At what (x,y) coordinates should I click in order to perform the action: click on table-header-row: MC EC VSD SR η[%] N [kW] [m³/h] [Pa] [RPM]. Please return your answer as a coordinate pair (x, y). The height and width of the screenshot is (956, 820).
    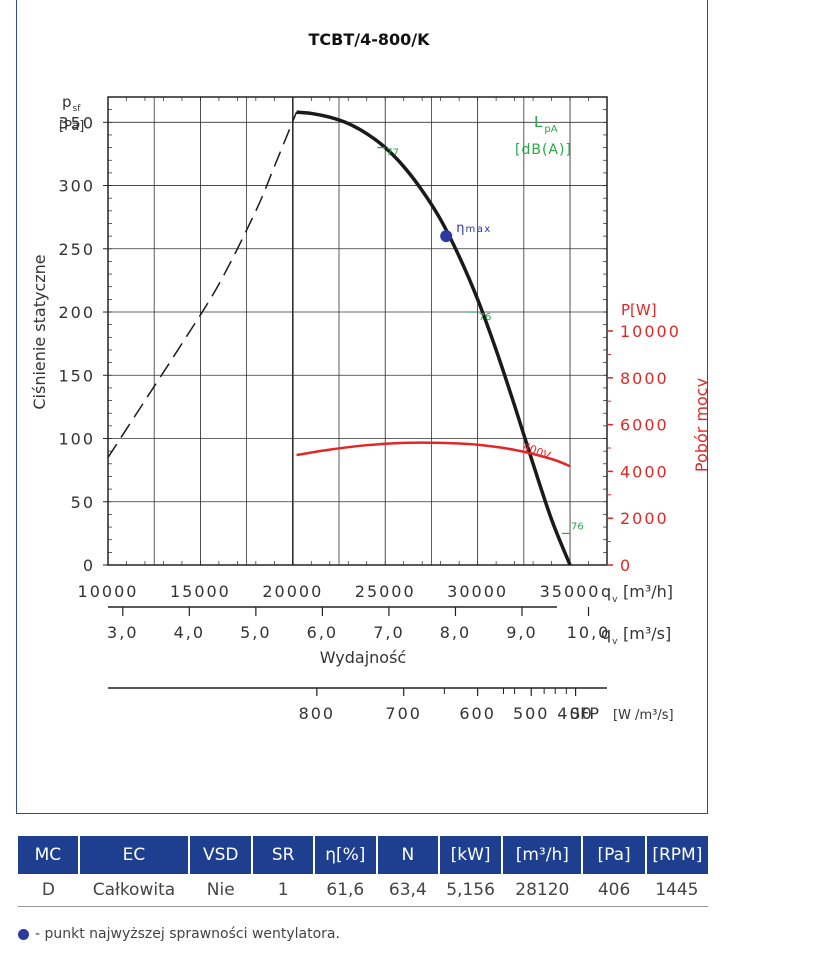
    Looking at the image, I should click on (363, 855).